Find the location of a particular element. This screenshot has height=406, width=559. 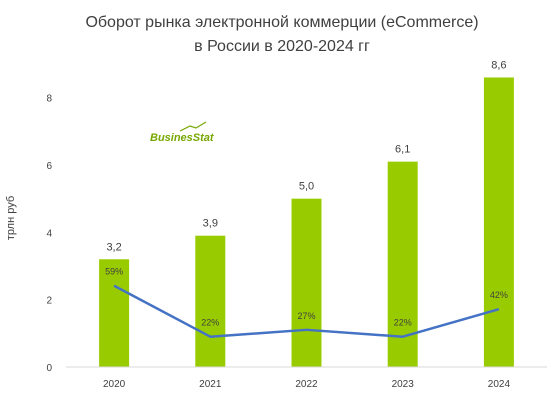

bar-2021 is located at coordinates (210, 301).